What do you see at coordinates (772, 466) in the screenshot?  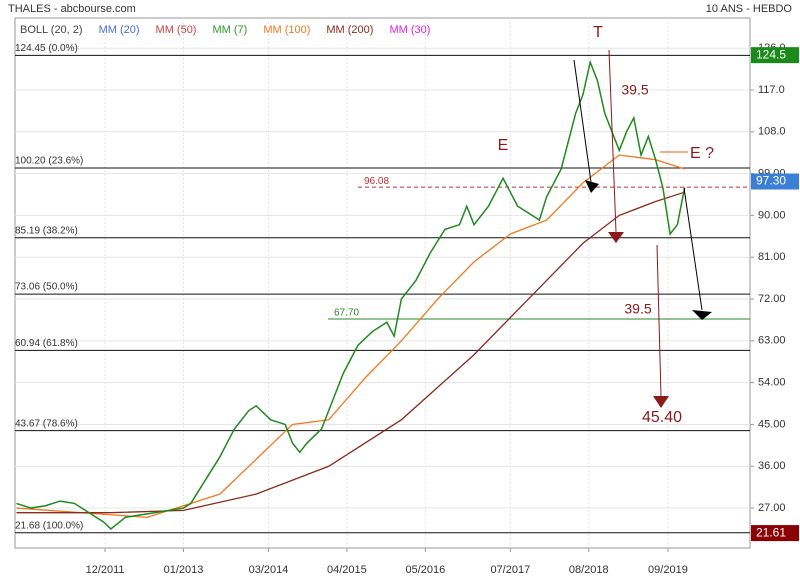 I see `y-tick-label: 36.00` at bounding box center [772, 466].